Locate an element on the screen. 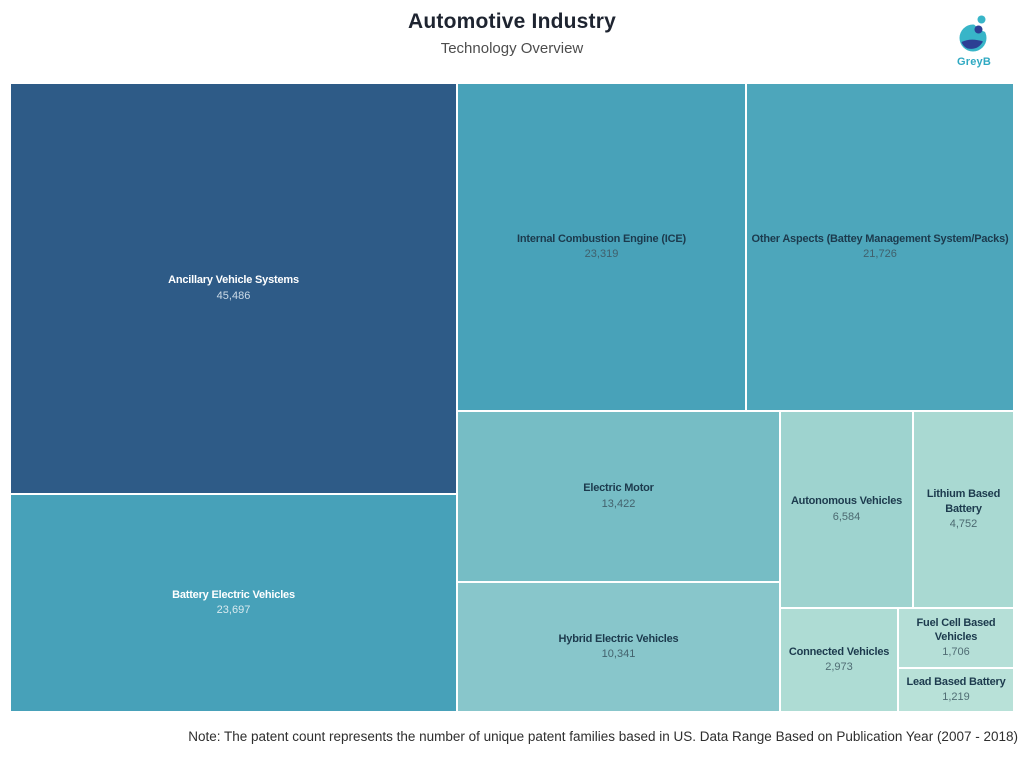 Image resolution: width=1024 pixels, height=766 pixels. treemap-cell-autonomous-vehicles: Autonomous Vehicles 6,584 is located at coordinates (846, 509).